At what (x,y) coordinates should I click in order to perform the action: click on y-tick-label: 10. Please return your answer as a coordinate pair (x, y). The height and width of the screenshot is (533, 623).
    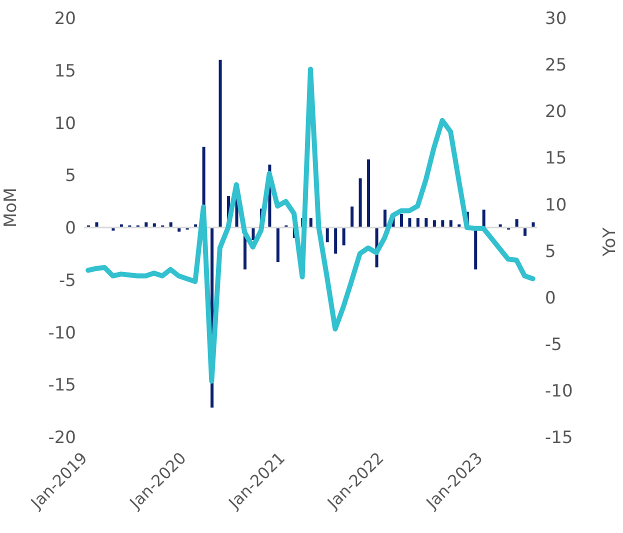
    Looking at the image, I should click on (65, 124).